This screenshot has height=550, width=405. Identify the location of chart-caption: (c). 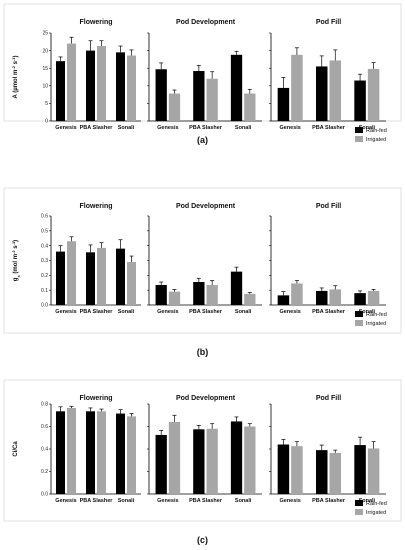
(202, 540).